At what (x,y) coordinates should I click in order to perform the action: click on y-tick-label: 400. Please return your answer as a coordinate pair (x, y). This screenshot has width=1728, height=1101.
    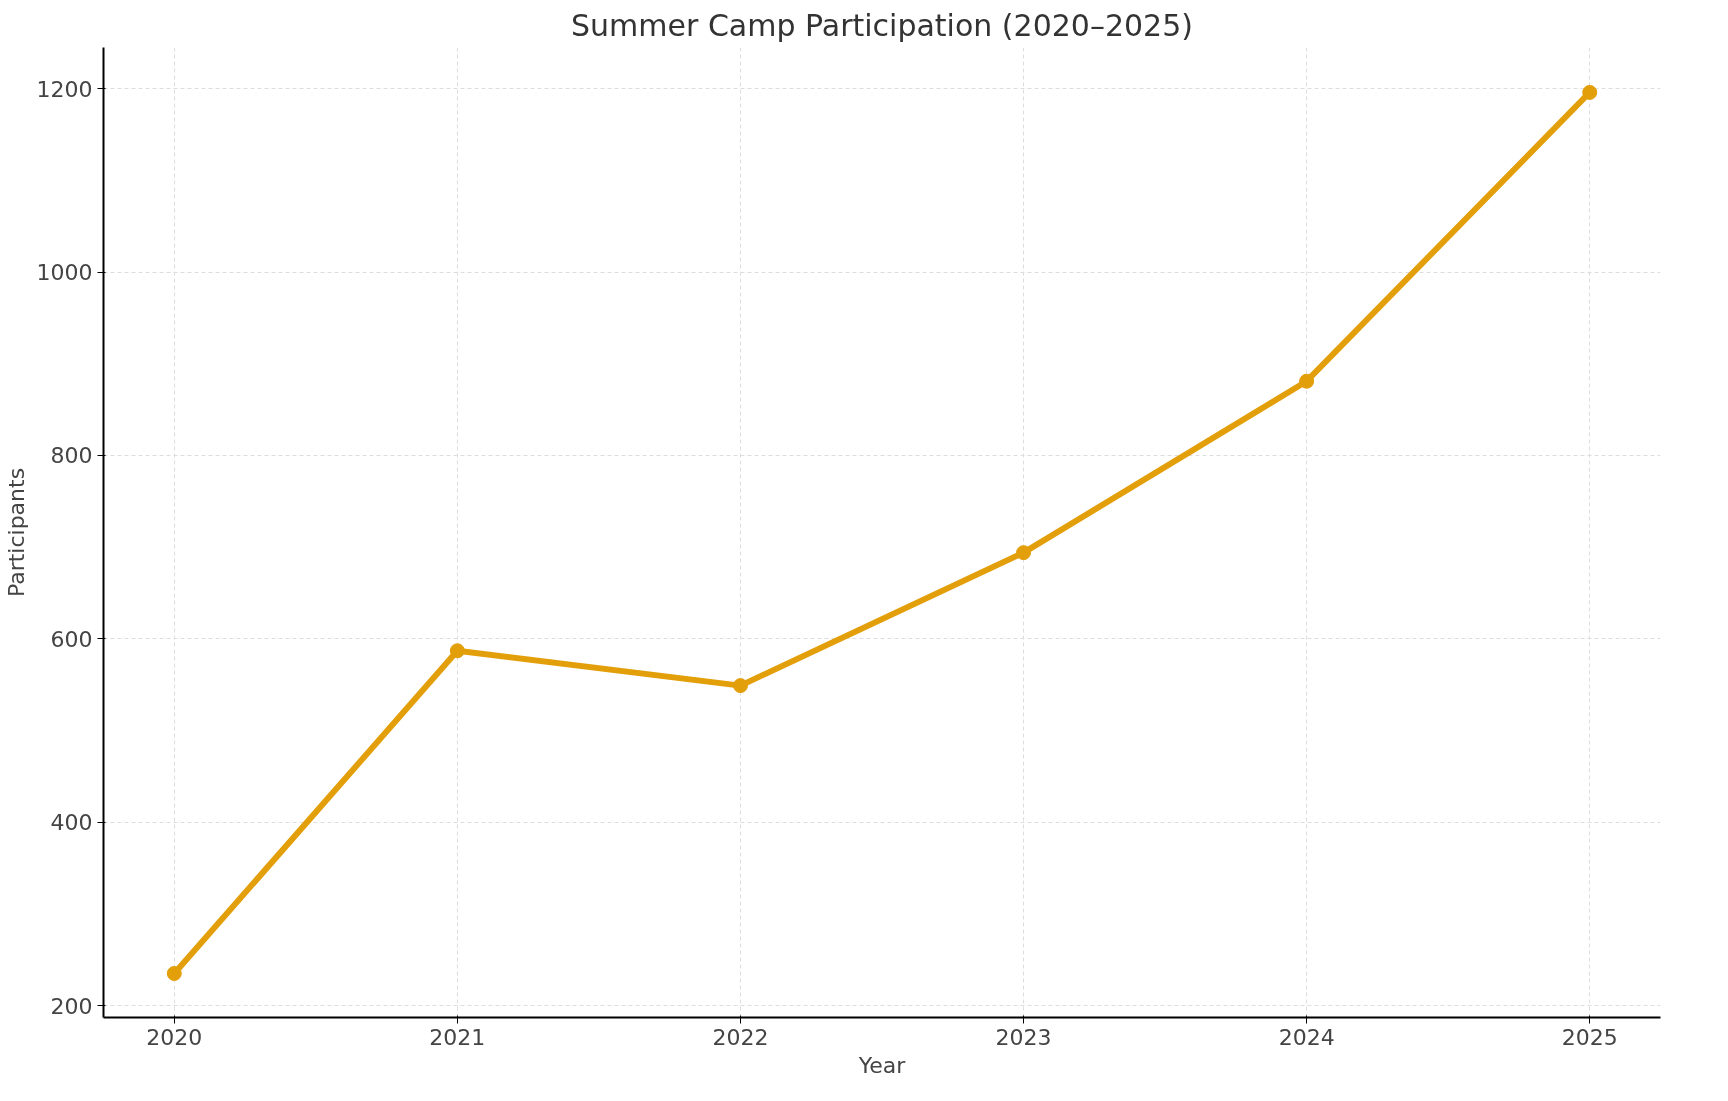
    Looking at the image, I should click on (71, 823).